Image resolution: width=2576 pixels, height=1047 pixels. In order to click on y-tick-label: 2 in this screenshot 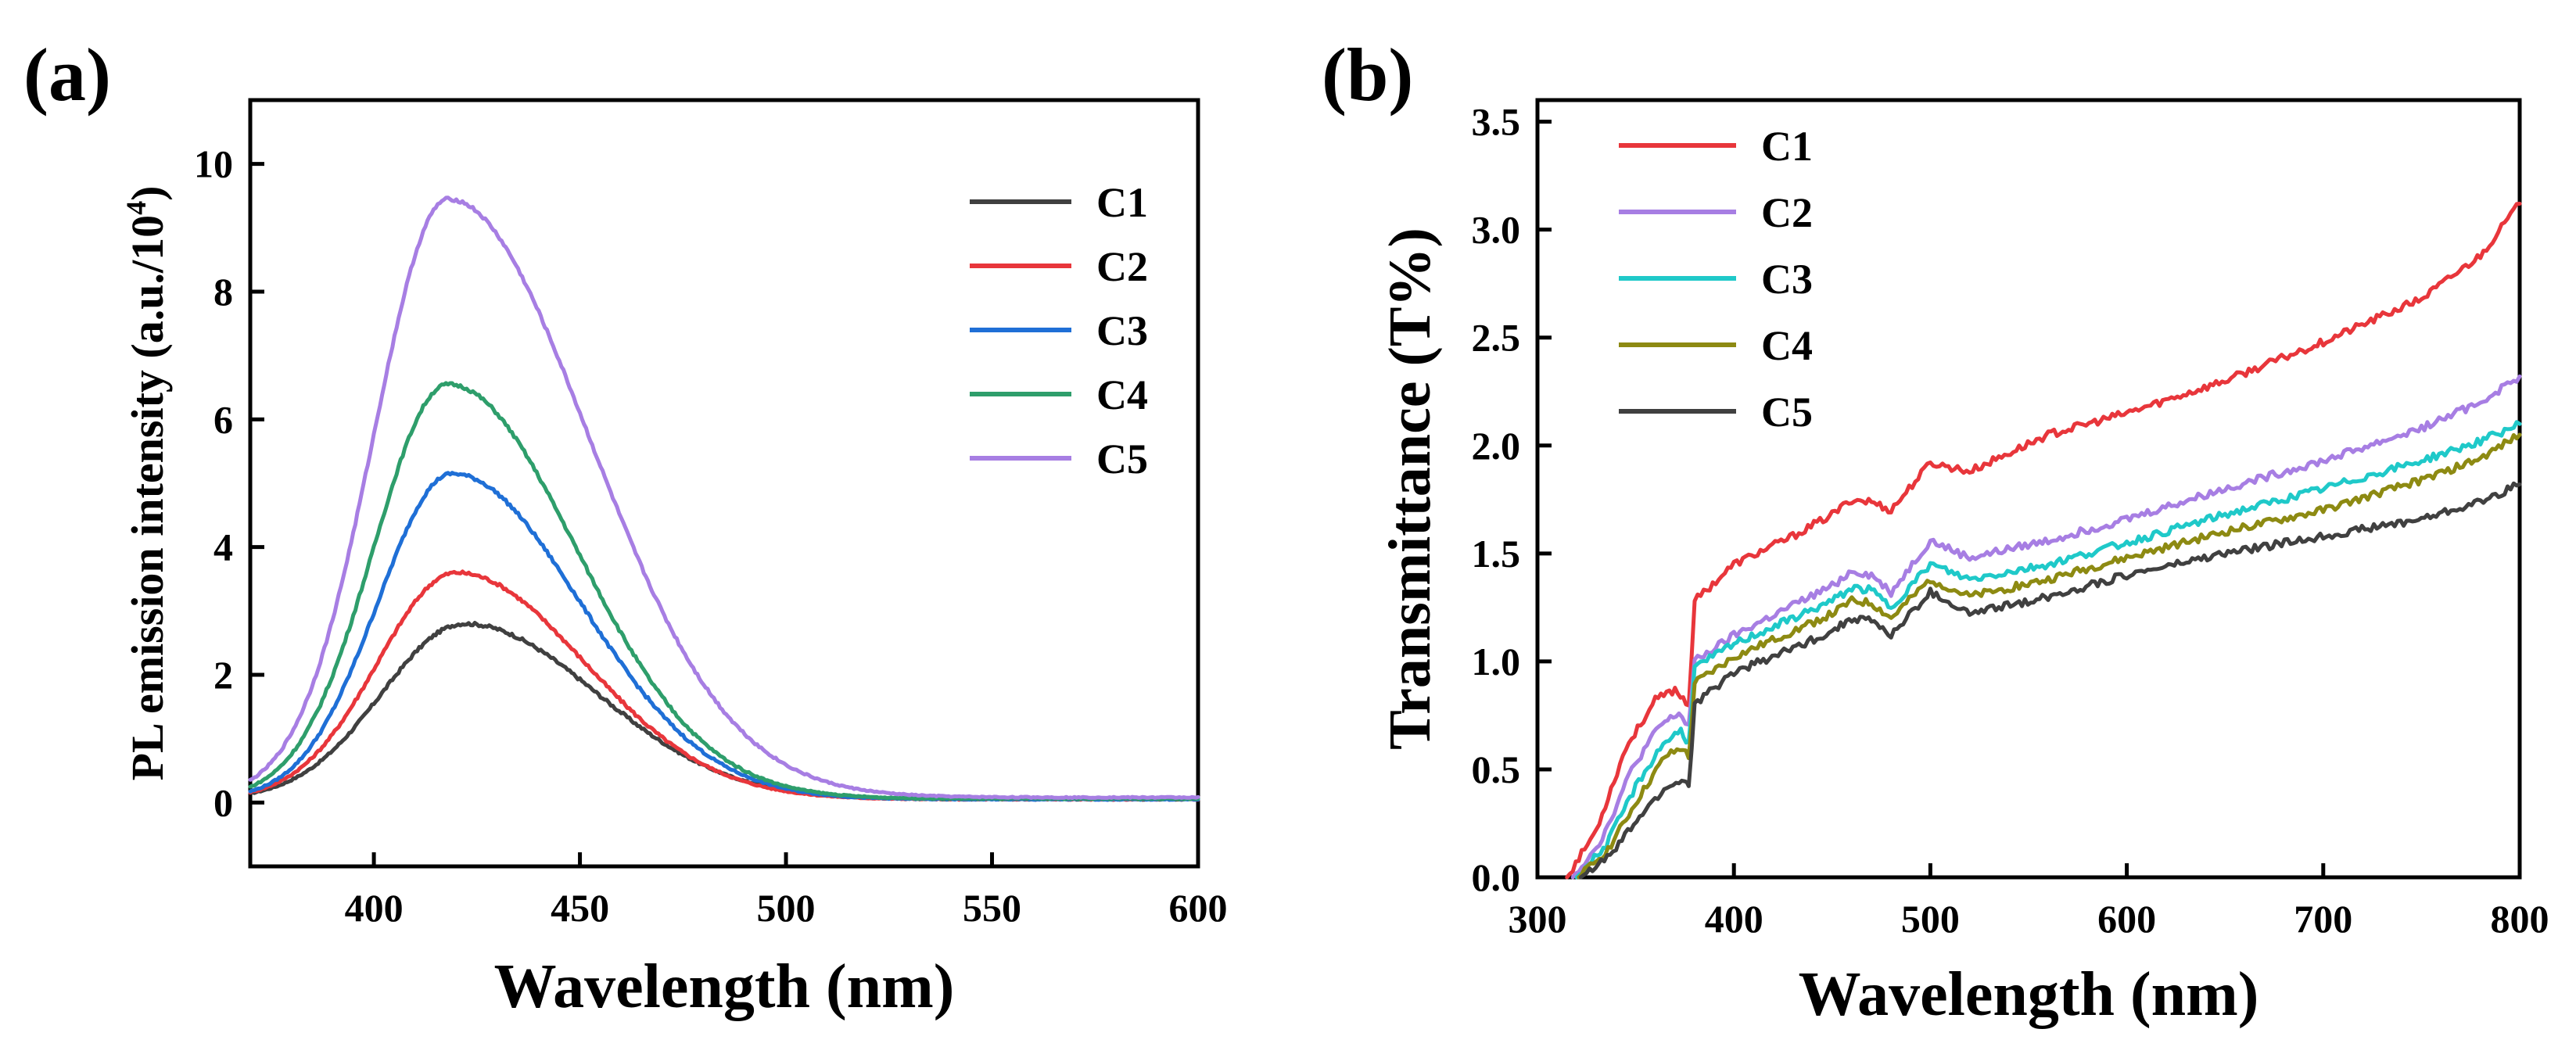, I will do `click(223, 675)`.